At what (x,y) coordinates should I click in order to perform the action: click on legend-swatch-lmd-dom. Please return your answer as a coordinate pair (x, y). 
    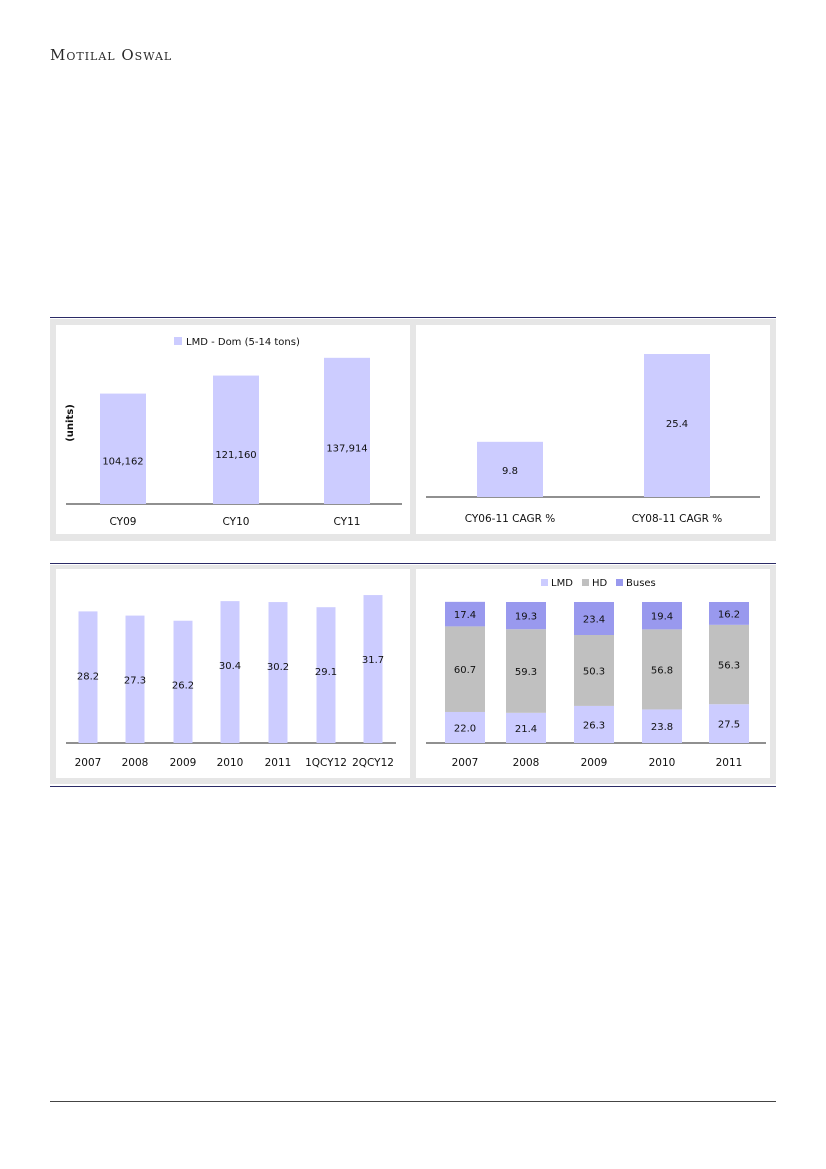
    Looking at the image, I should click on (178, 341).